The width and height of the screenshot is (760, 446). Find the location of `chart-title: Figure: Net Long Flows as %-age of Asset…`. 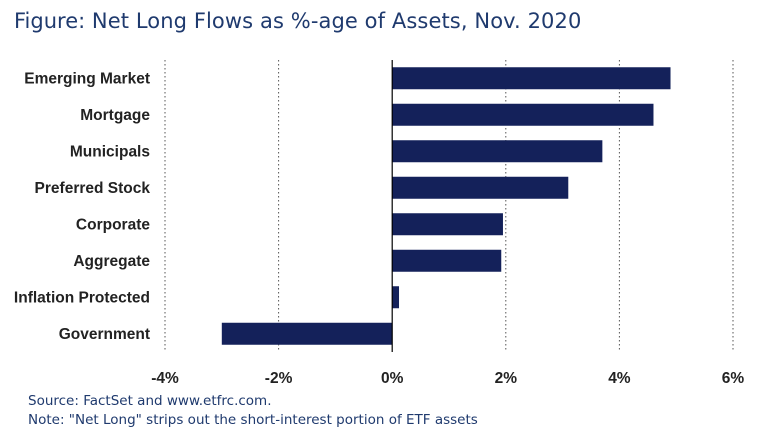

chart-title: Figure: Net Long Flows as %-age of Asset… is located at coordinates (297, 21).